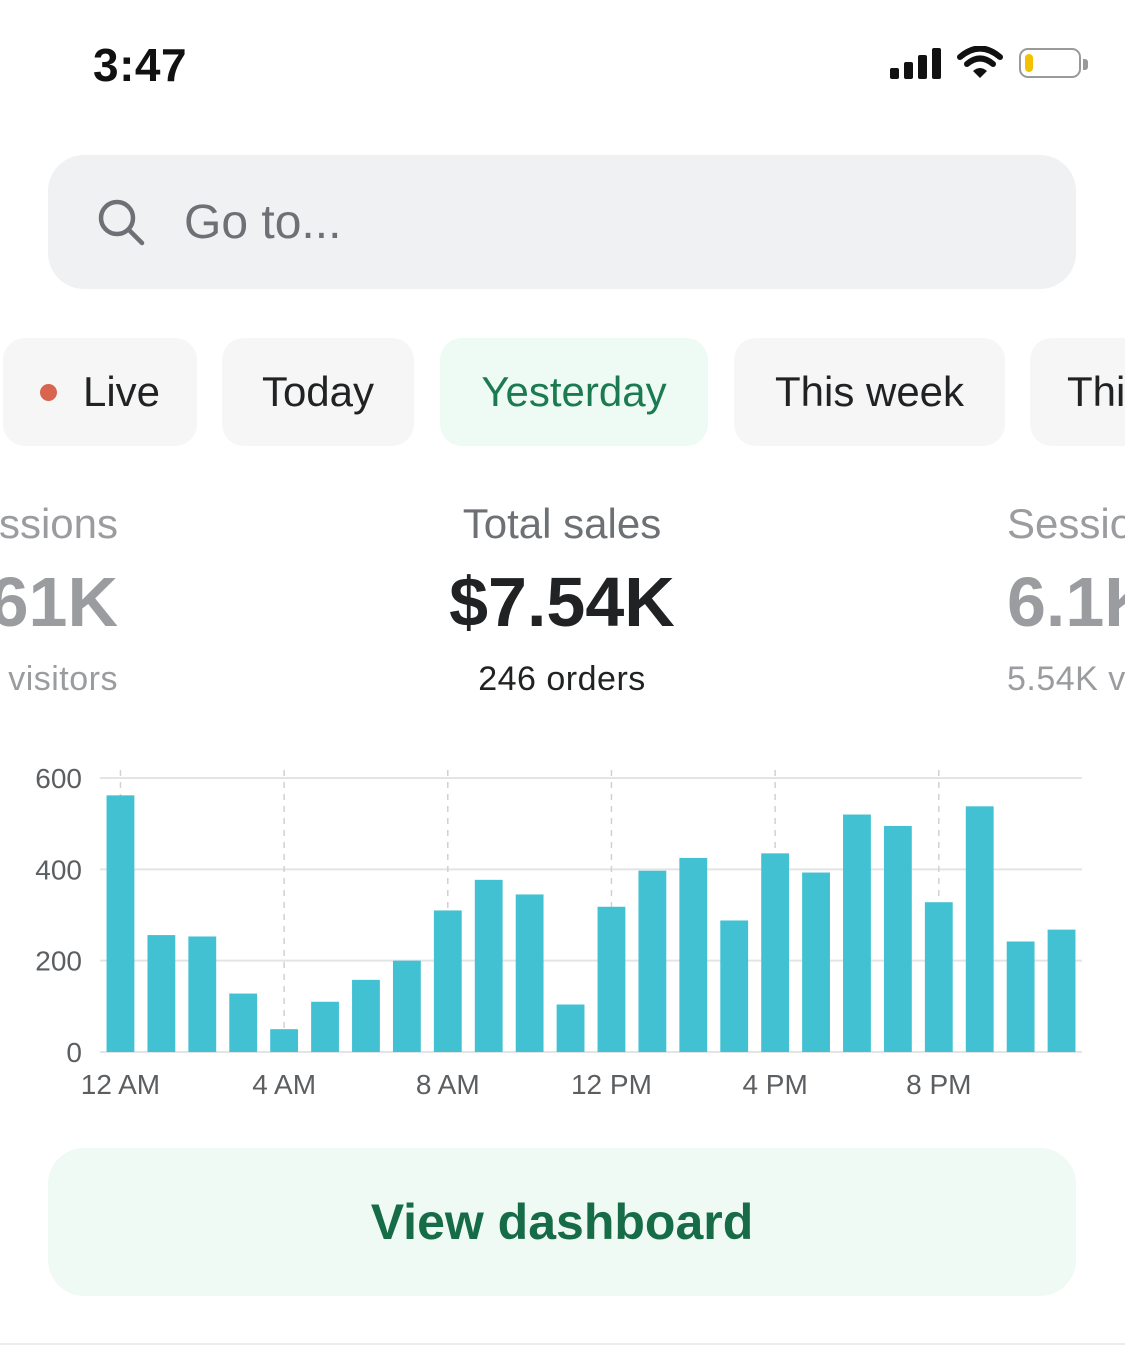  I want to click on live-dot-icon, so click(48, 392).